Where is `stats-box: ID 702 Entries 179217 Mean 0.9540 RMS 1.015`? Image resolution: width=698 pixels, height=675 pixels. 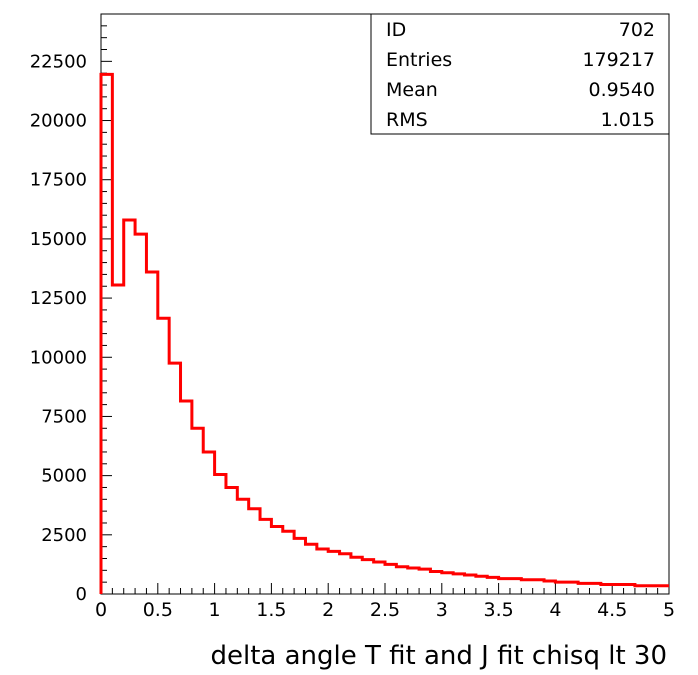
stats-box: ID 702 Entries 179217 Mean 0.9540 RMS 1.015 is located at coordinates (520, 74).